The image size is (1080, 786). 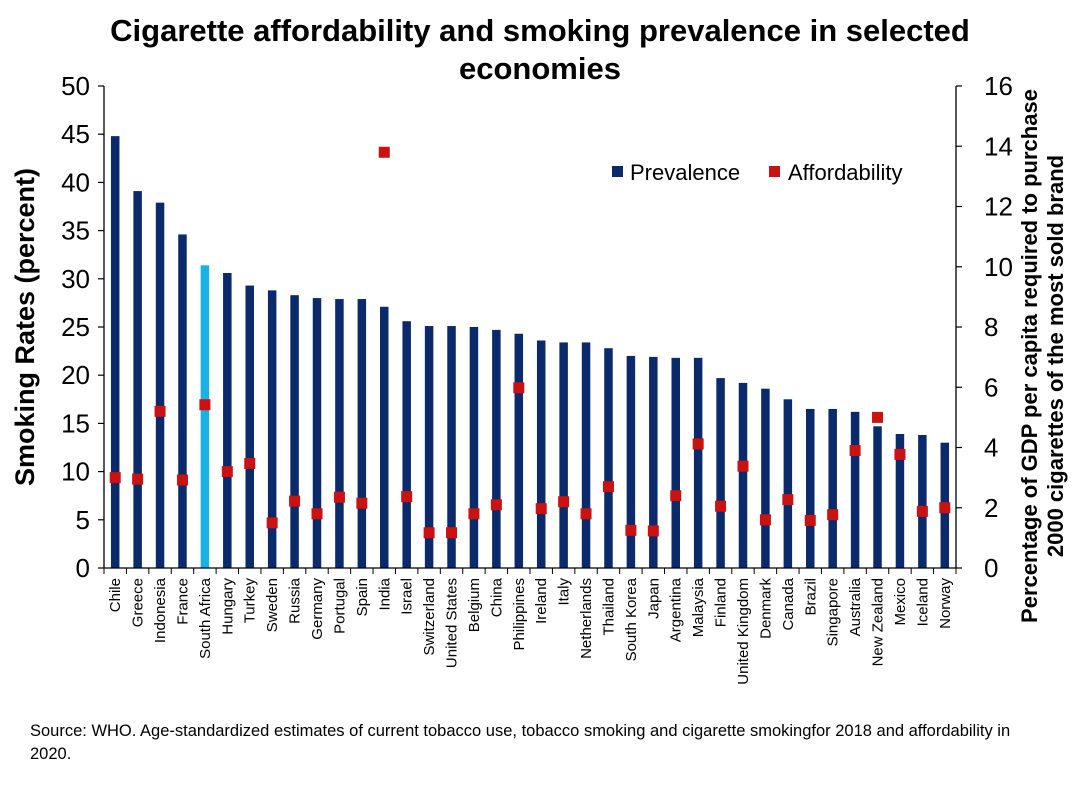 I want to click on marker-argentina, so click(x=676, y=496).